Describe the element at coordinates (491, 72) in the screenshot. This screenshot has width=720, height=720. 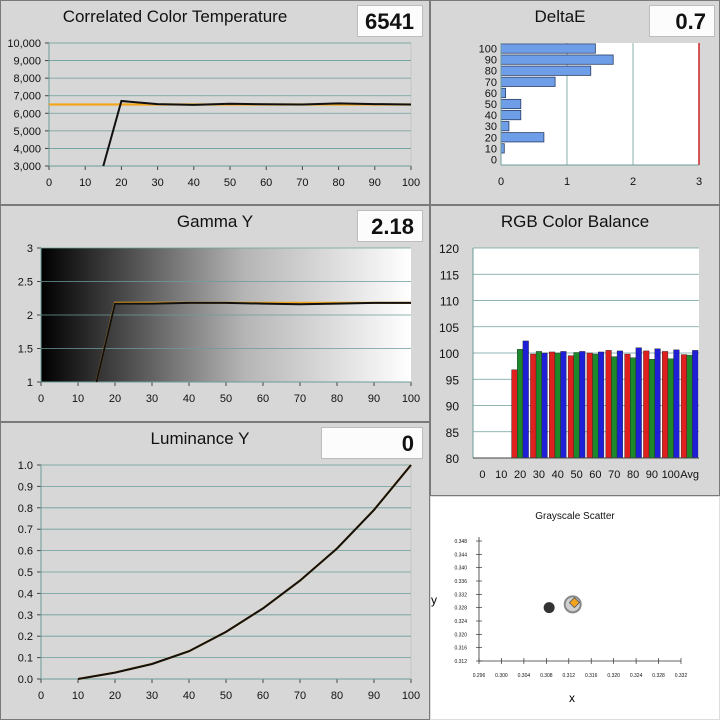
I see `y-tick-label: 80` at that location.